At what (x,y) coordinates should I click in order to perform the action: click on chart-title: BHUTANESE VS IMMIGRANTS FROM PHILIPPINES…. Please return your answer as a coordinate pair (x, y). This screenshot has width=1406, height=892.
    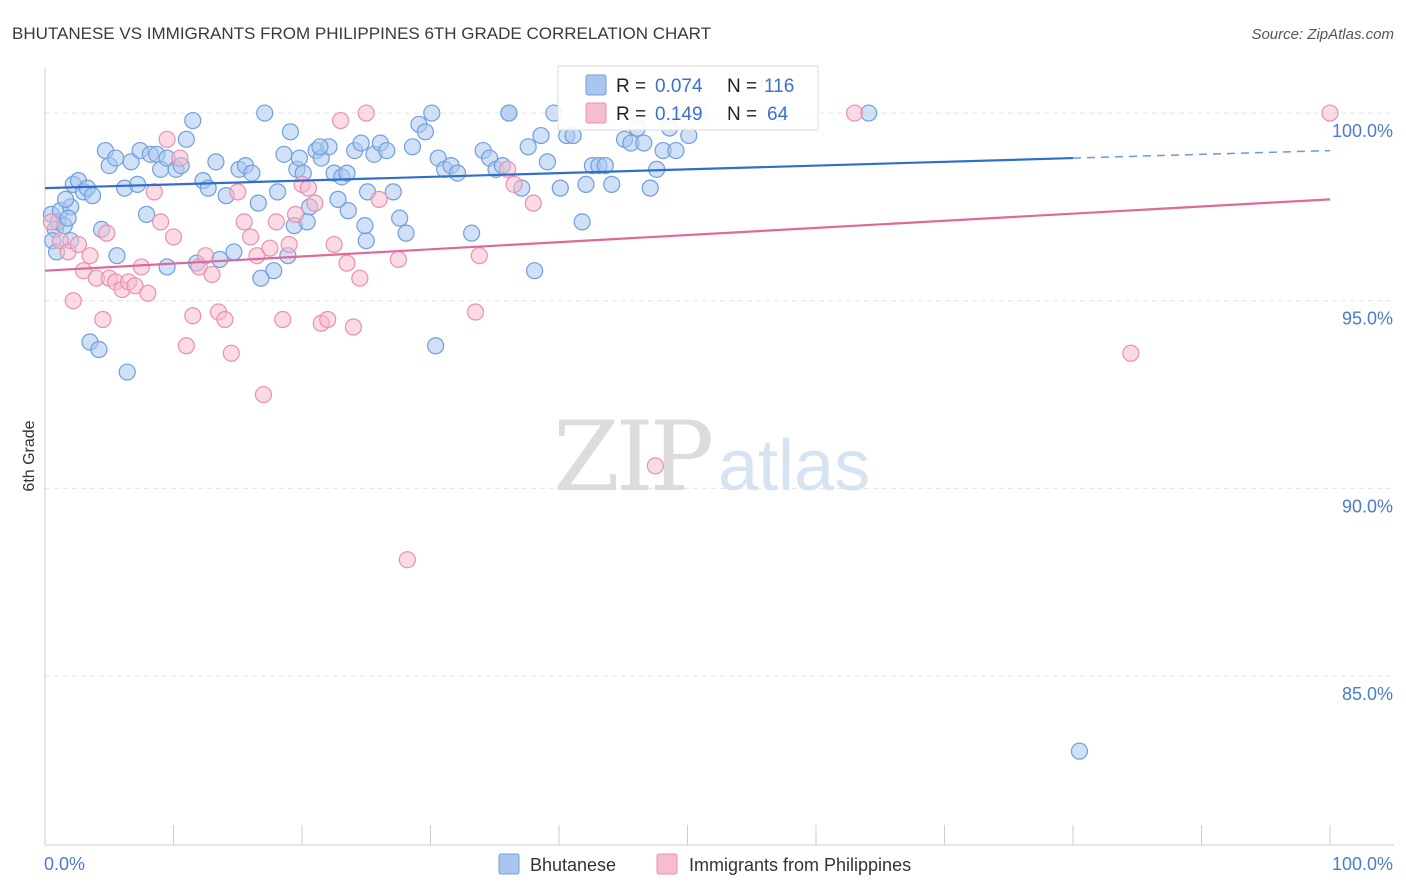
    Looking at the image, I should click on (361, 33).